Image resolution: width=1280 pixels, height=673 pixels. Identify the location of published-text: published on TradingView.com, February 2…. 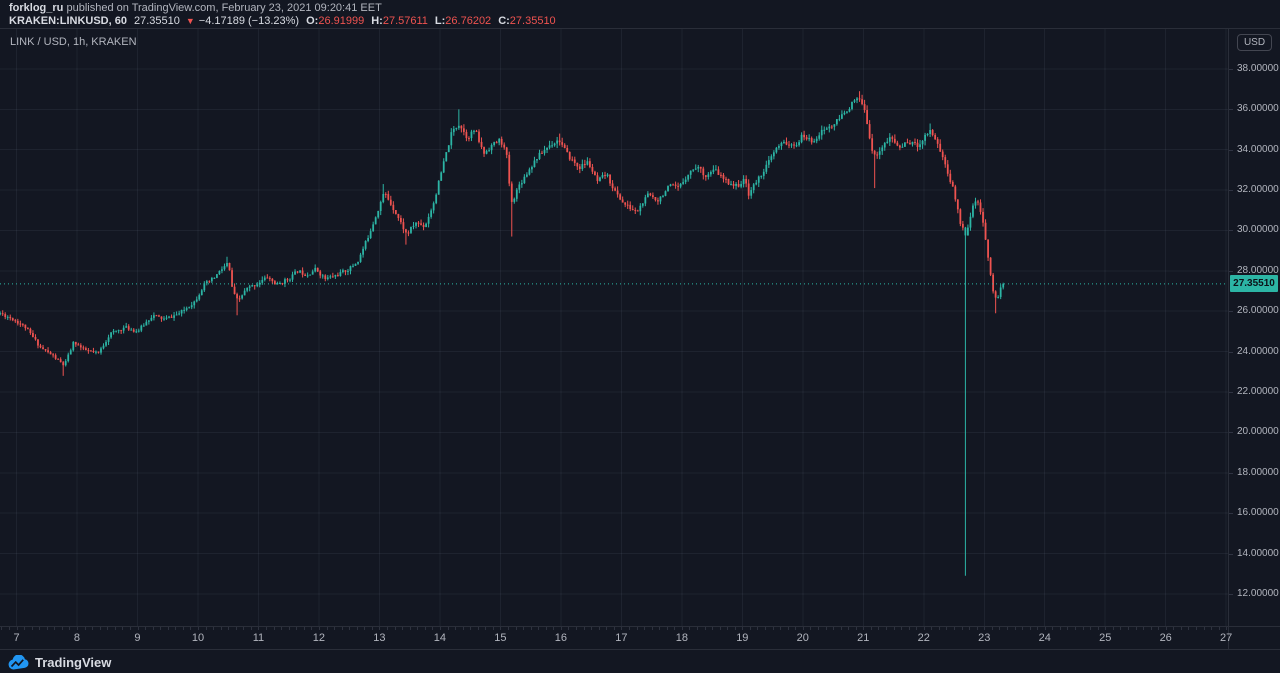
(222, 8).